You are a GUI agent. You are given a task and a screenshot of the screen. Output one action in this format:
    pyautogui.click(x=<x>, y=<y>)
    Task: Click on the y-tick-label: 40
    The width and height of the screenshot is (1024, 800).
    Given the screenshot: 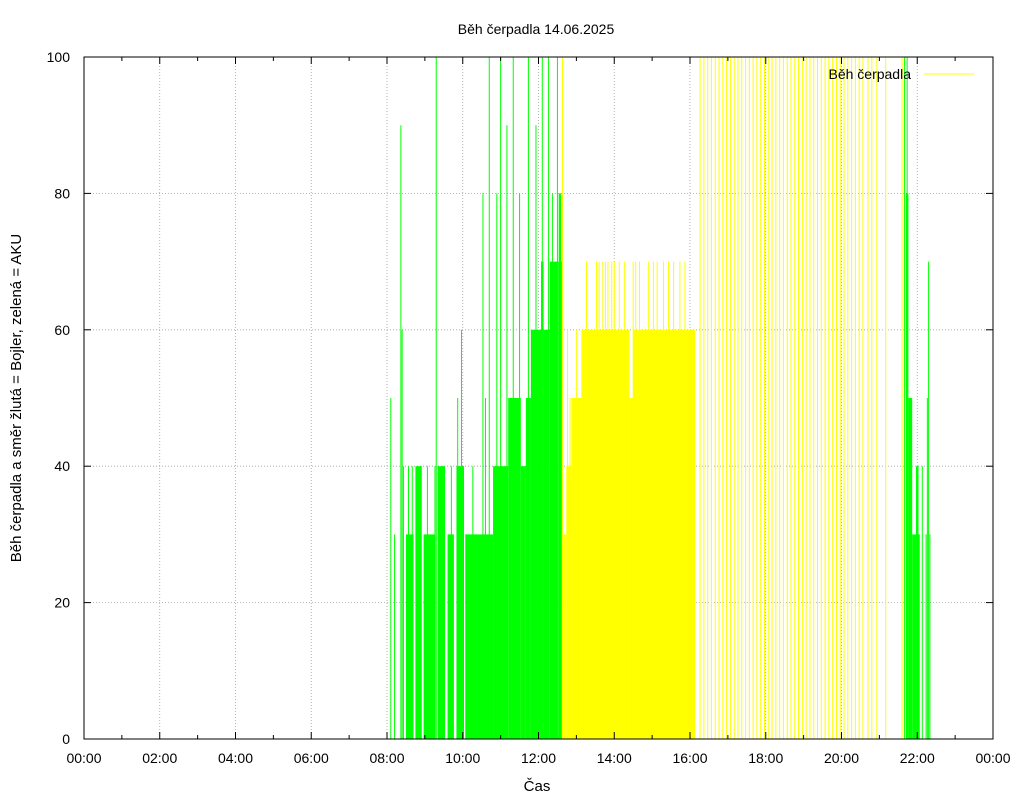 What is the action you would take?
    pyautogui.click(x=62, y=466)
    